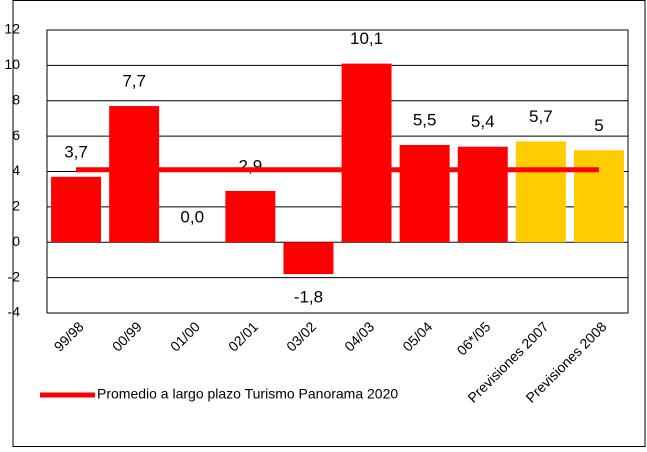 The height and width of the screenshot is (452, 647). I want to click on x-tick-label: 00/99, so click(127, 336).